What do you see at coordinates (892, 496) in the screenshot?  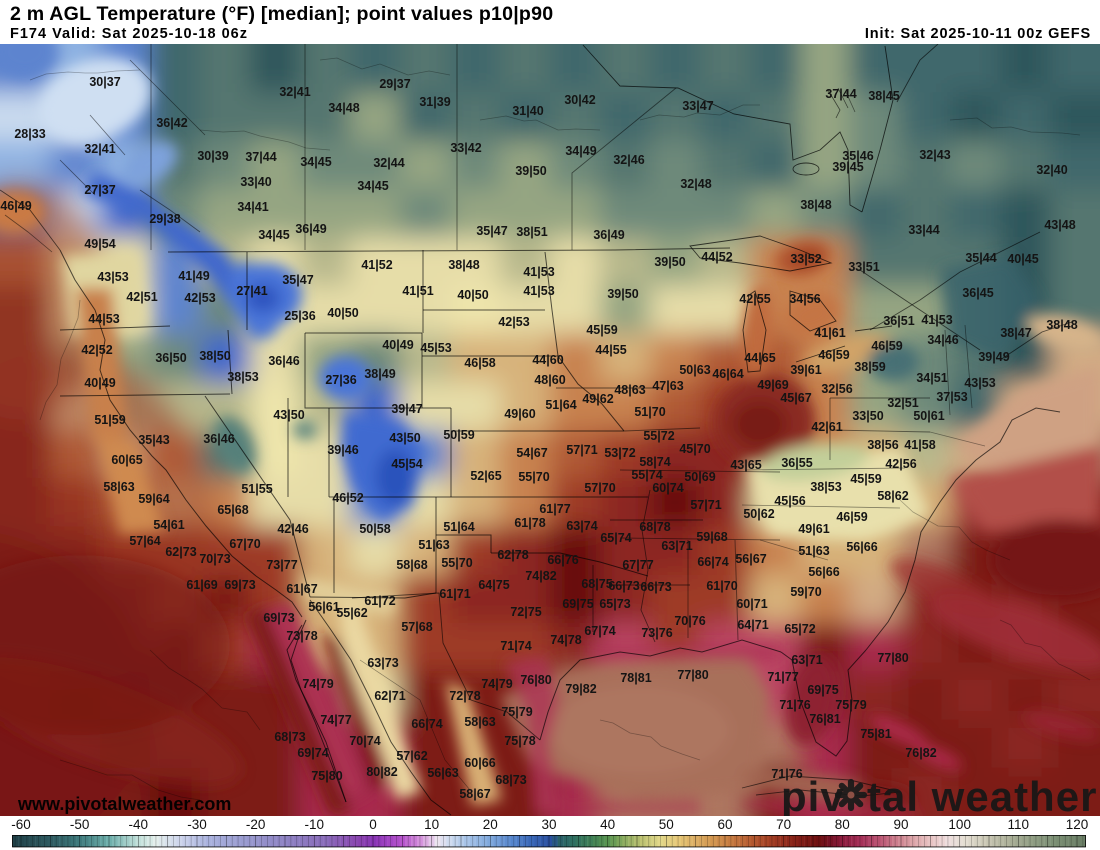 I see `svg-text: 58|62` at bounding box center [892, 496].